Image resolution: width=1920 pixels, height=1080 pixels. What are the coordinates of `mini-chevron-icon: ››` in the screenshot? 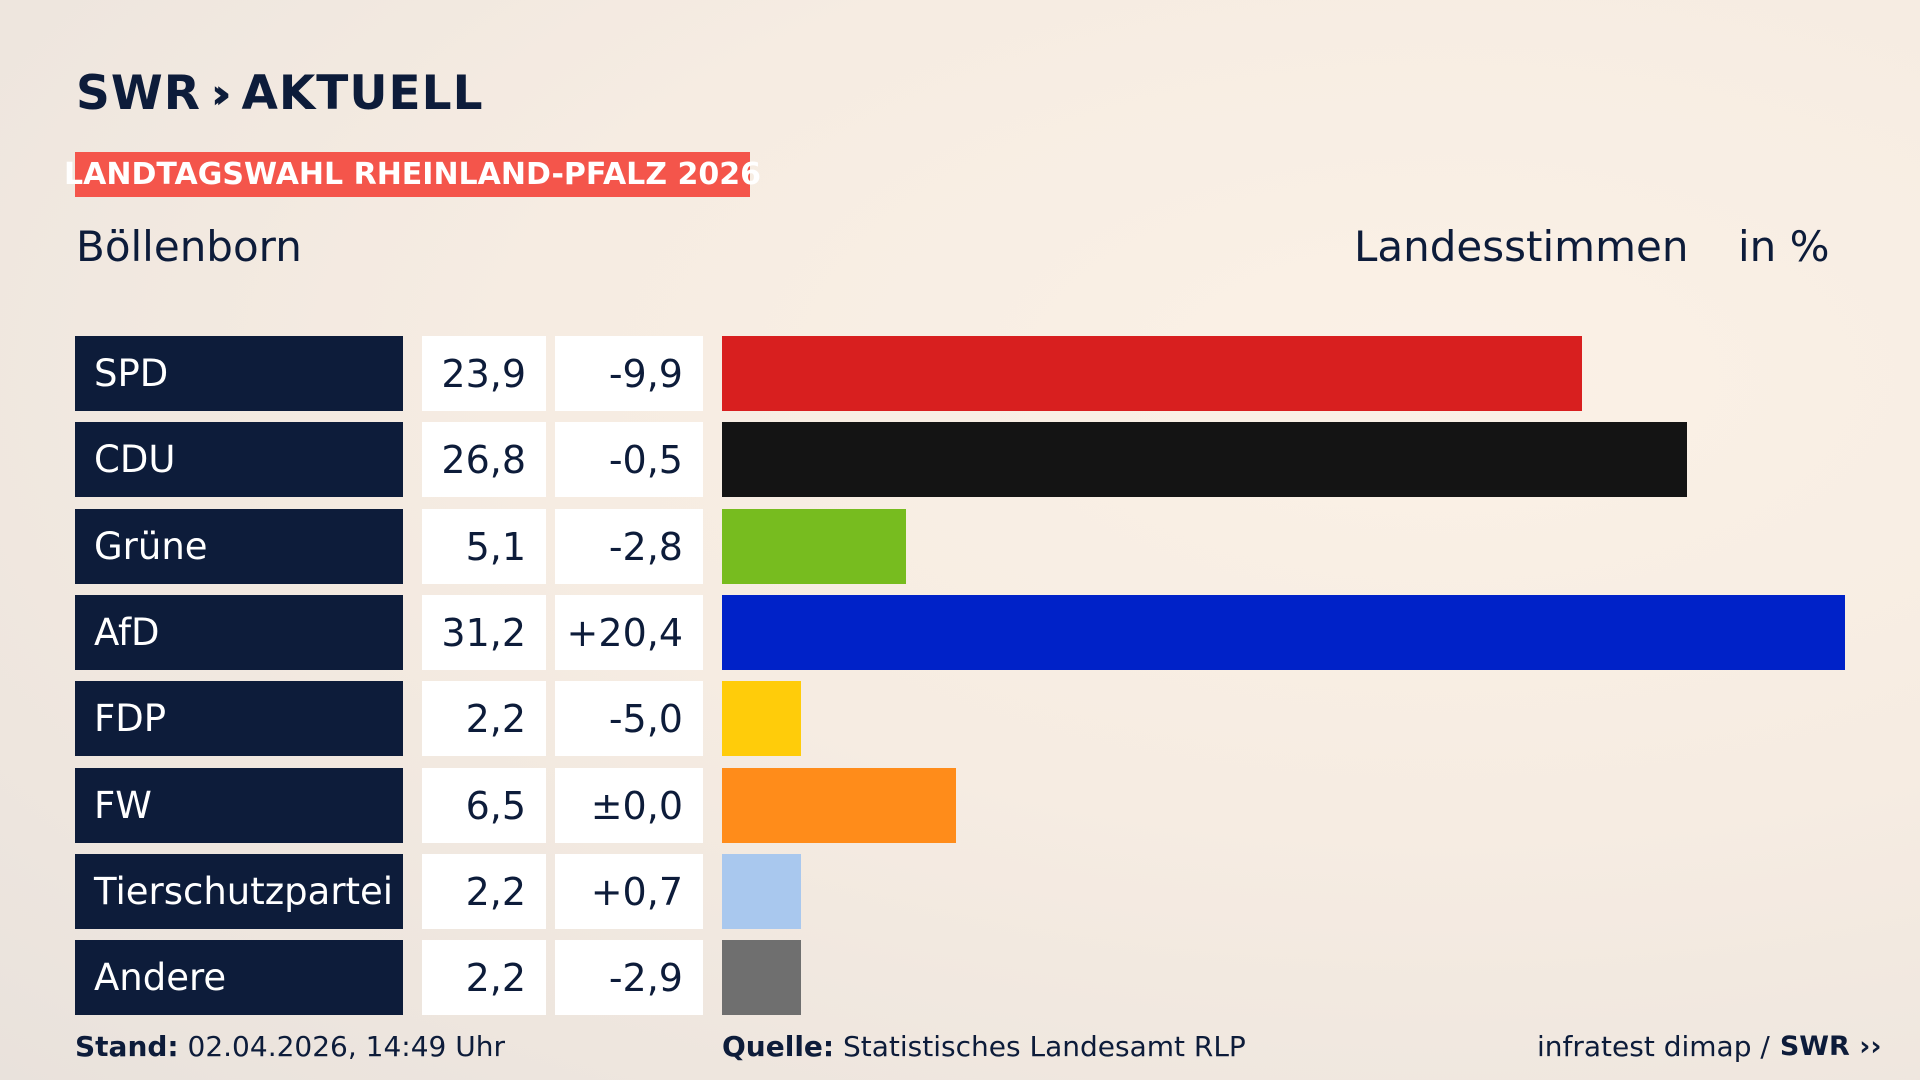 It's located at (1870, 1046).